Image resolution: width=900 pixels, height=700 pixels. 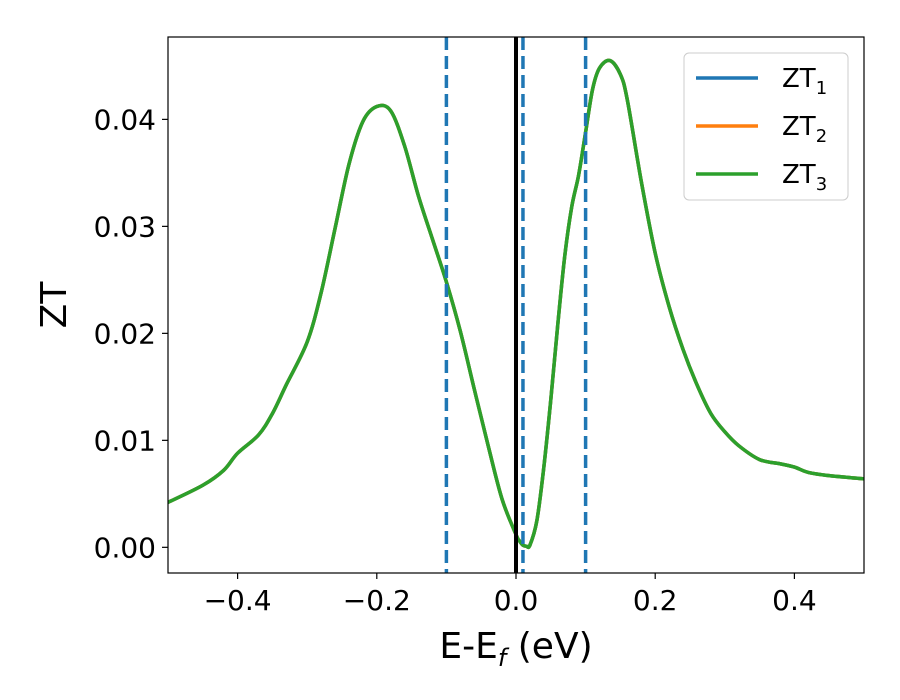 What do you see at coordinates (794, 600) in the screenshot?
I see `x-tick-label: 0.4` at bounding box center [794, 600].